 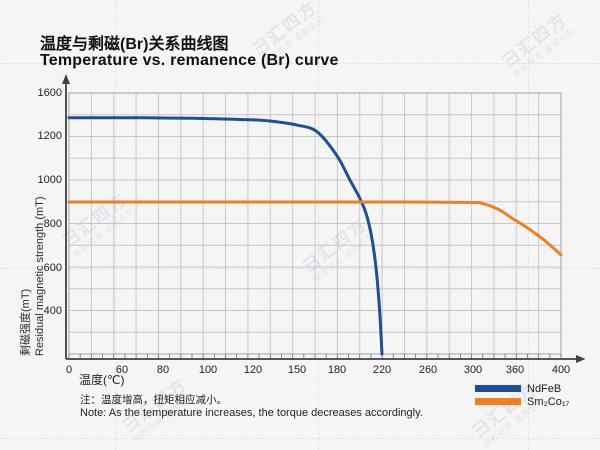 What do you see at coordinates (153, 400) in the screenshot?
I see `footnote-zh: 注：温度增高，扭矩相应减小。` at bounding box center [153, 400].